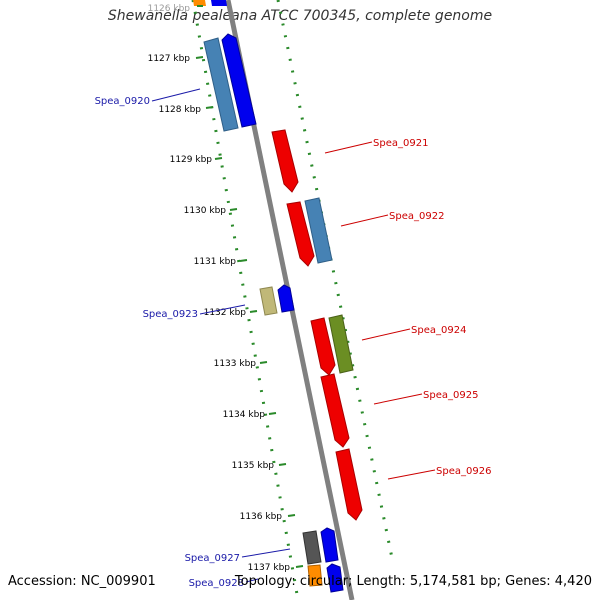  I want to click on gene-top-fragment-orange, so click(199, 3).